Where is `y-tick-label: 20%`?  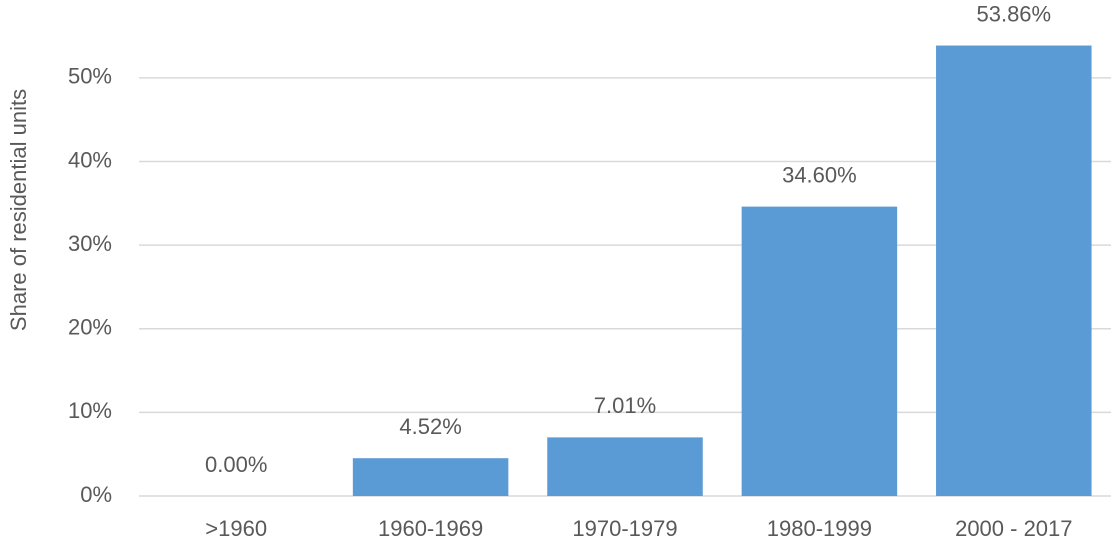
y-tick-label: 20% is located at coordinates (90, 327).